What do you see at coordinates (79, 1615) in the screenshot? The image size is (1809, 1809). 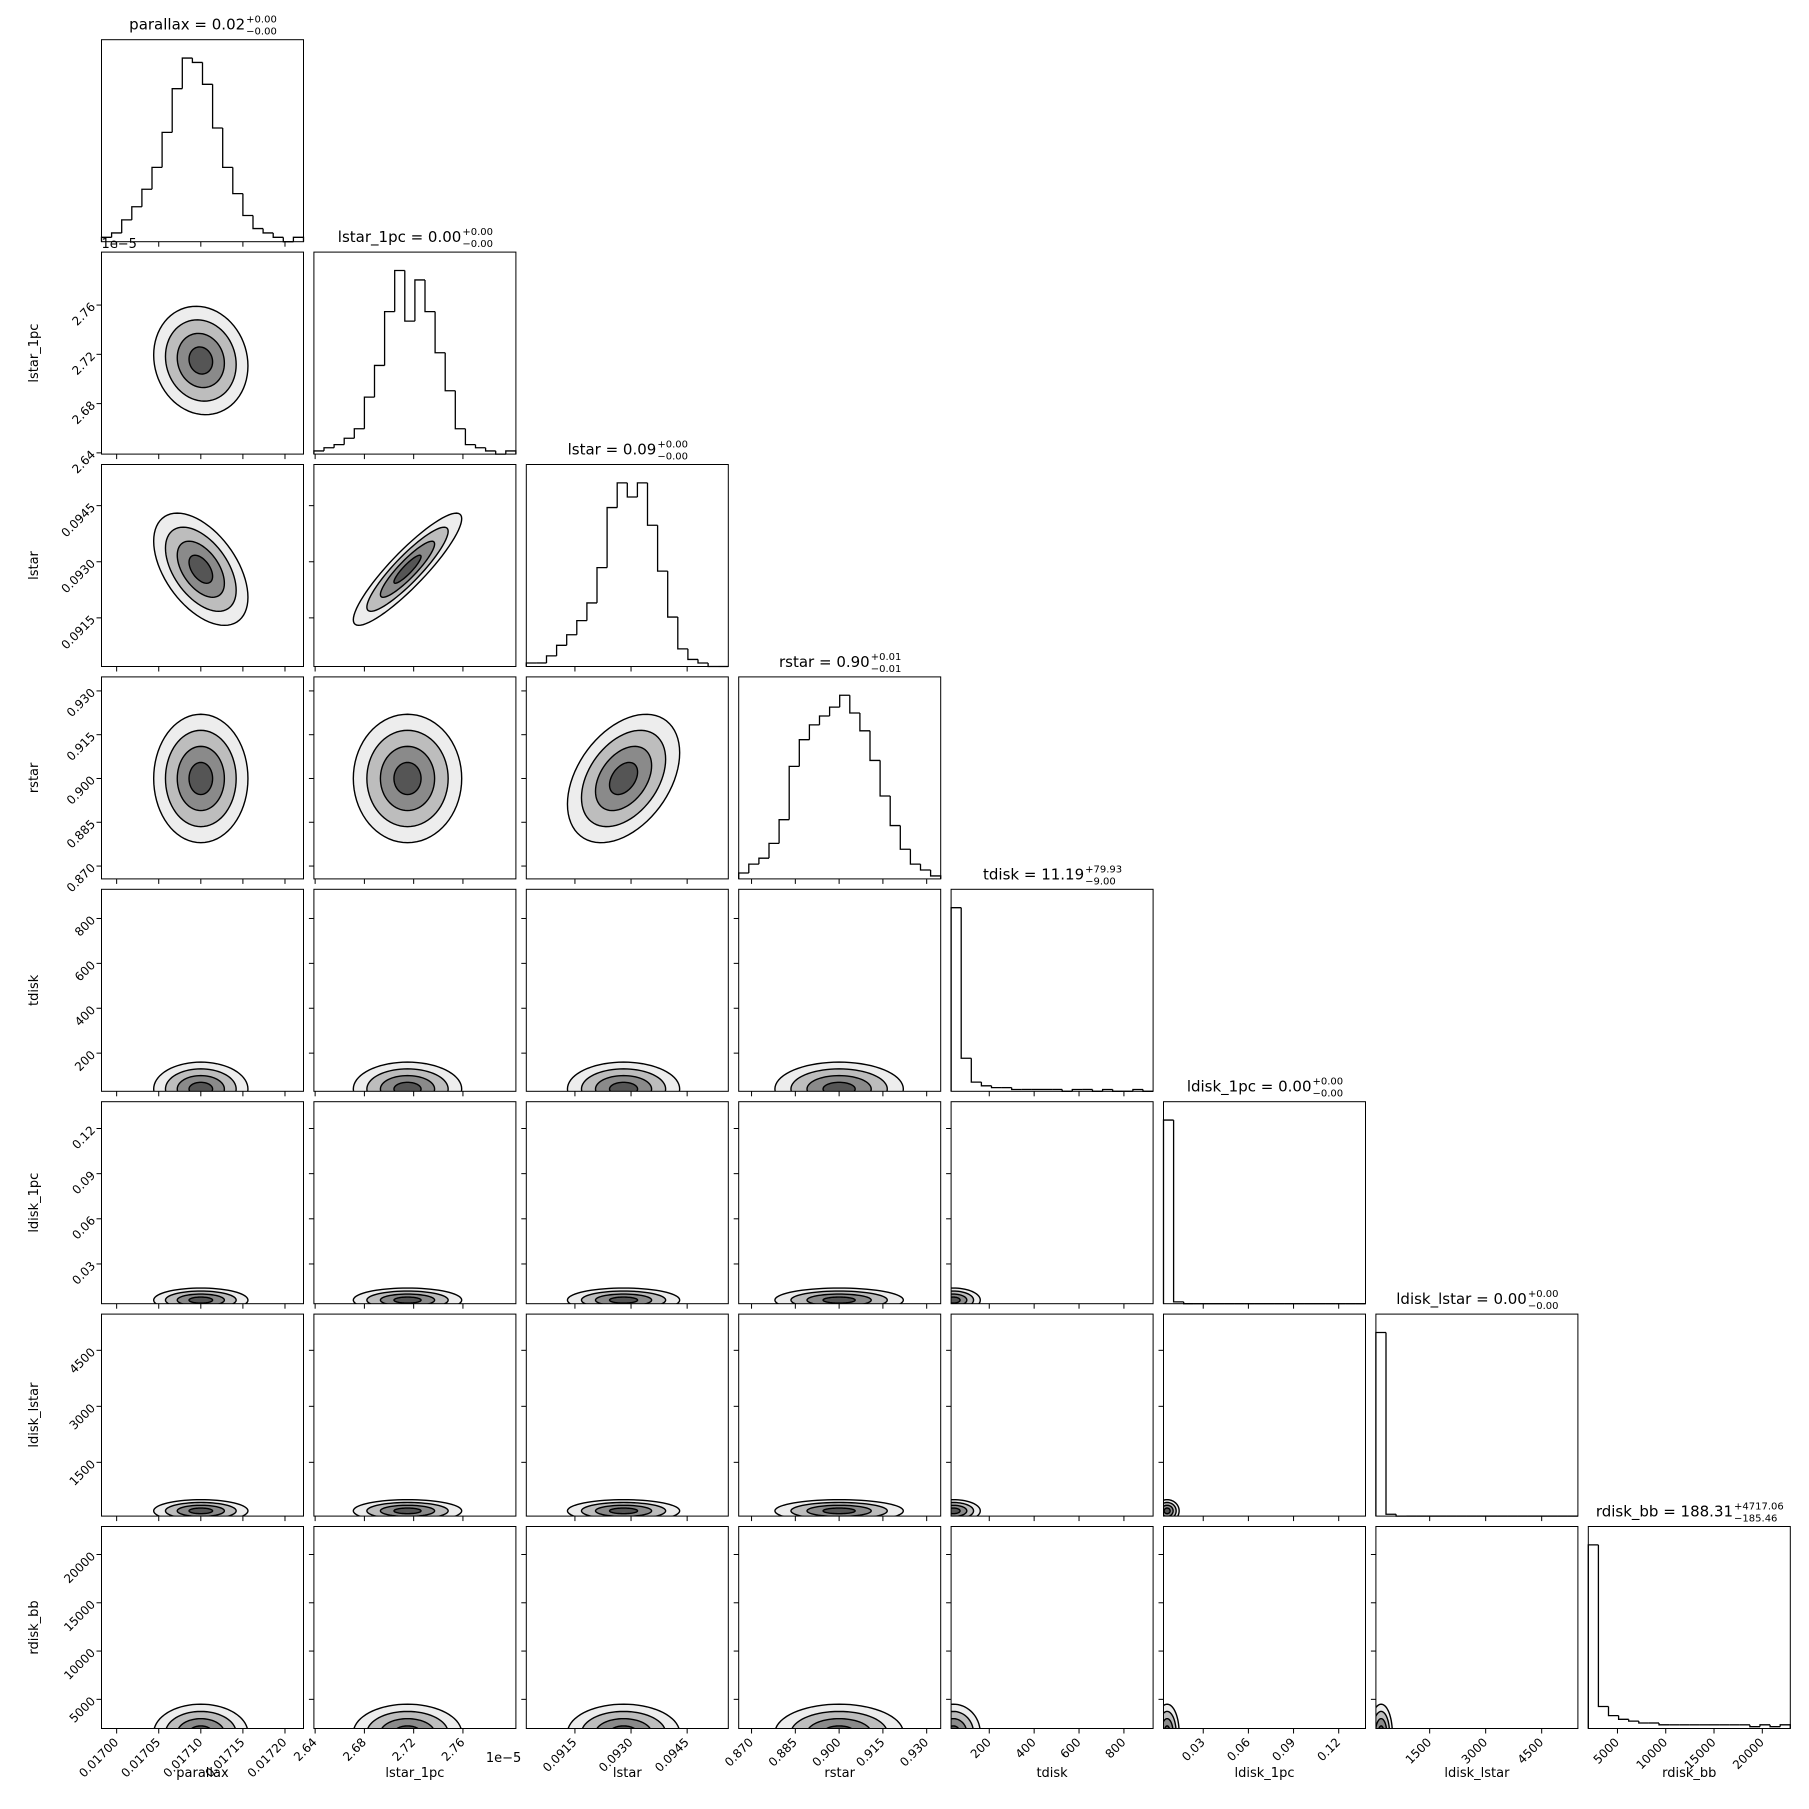 I see `y-tick-label: 15000` at bounding box center [79, 1615].